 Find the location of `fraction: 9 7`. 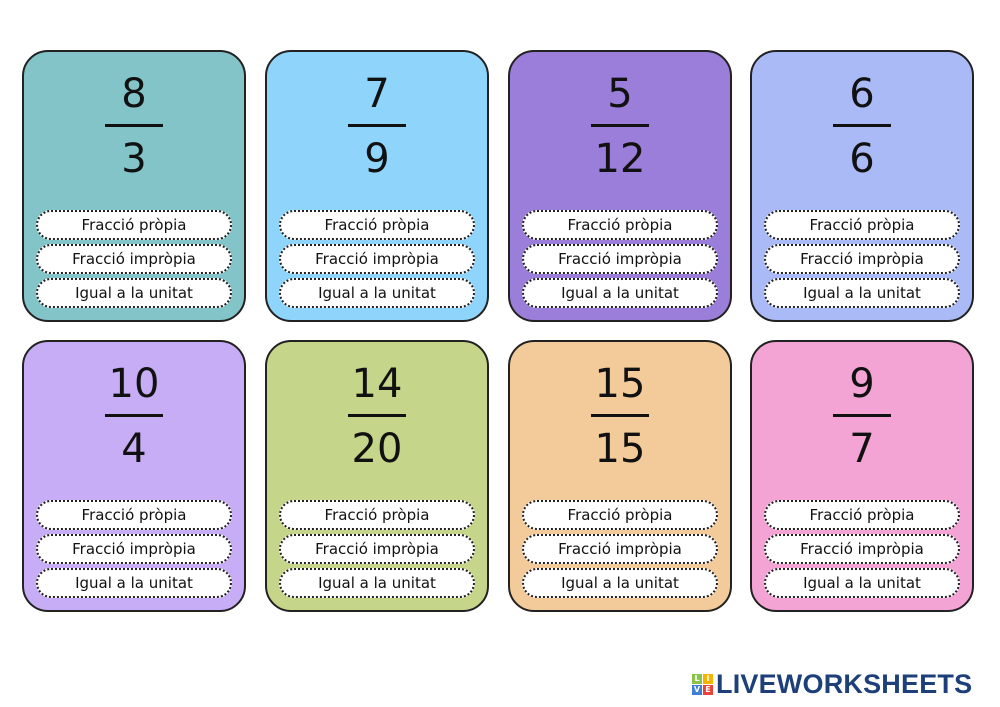

fraction: 9 7 is located at coordinates (862, 416).